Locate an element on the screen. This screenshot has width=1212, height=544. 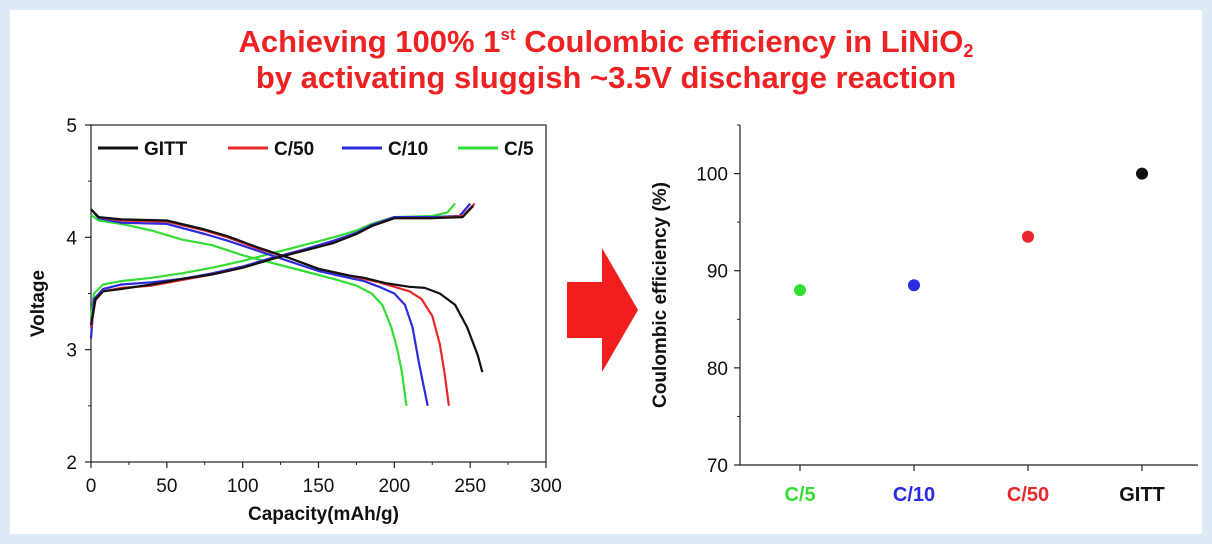
y-tick-label: 100 is located at coordinates (712, 175).